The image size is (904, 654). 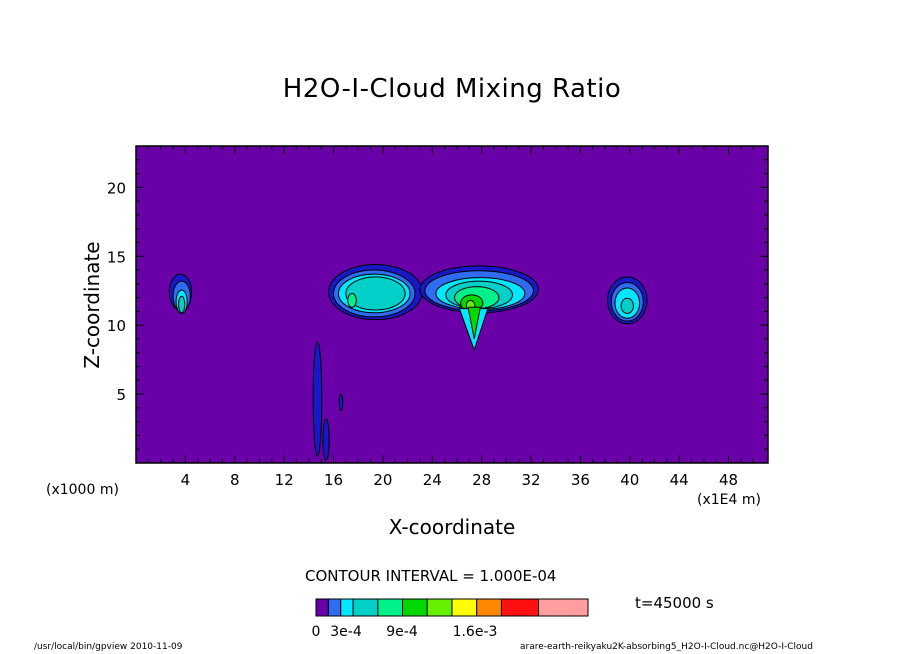 What do you see at coordinates (674, 603) in the screenshot?
I see `time-label: t=45000 s` at bounding box center [674, 603].